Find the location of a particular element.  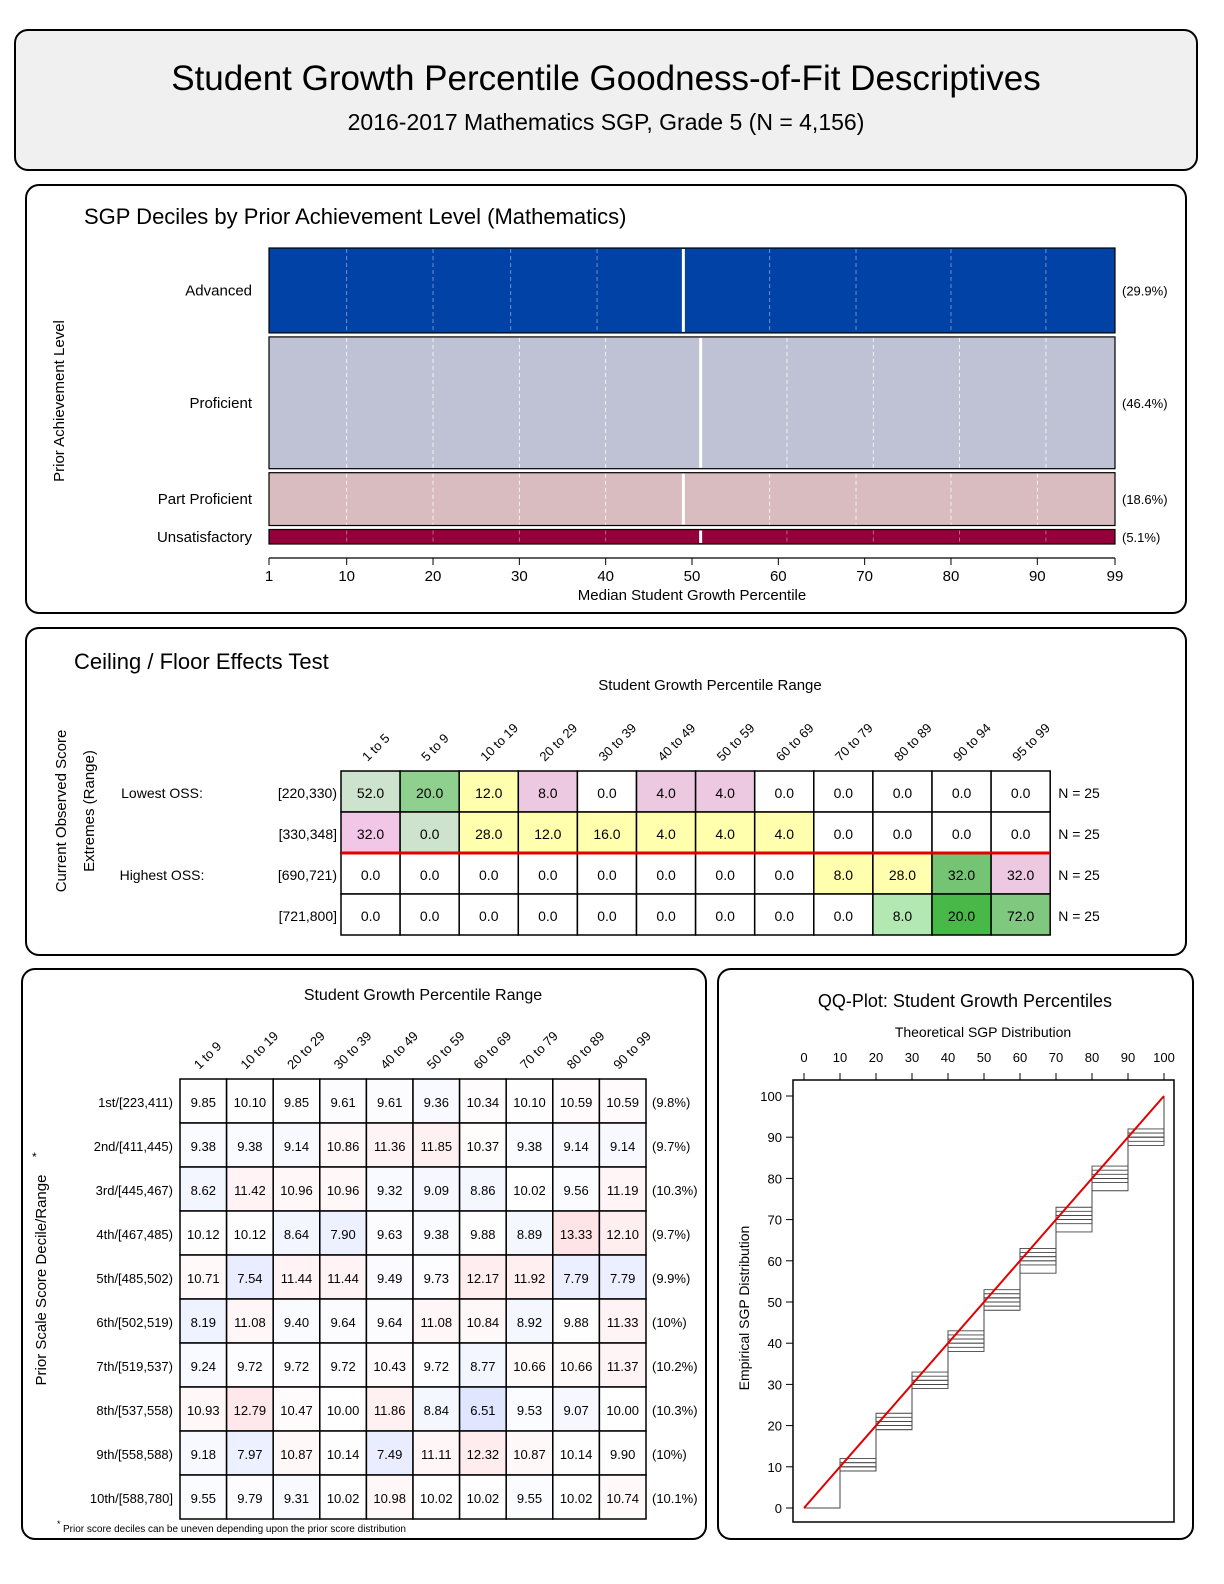

cell-value: 4.0 is located at coordinates (666, 793).